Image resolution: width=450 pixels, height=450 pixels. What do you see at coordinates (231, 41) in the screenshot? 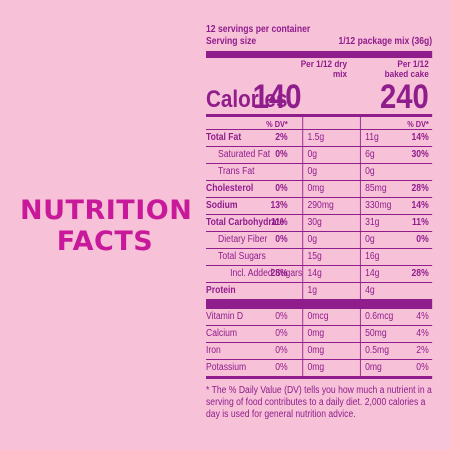
I see `serving-size-label: Serving size` at bounding box center [231, 41].